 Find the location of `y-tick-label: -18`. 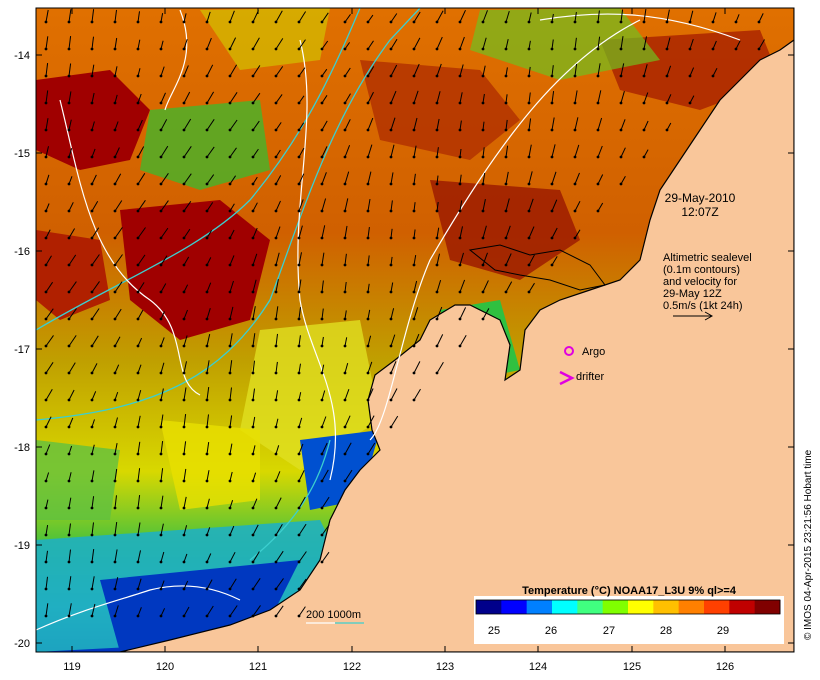

y-tick-label: -18 is located at coordinates (22, 448).